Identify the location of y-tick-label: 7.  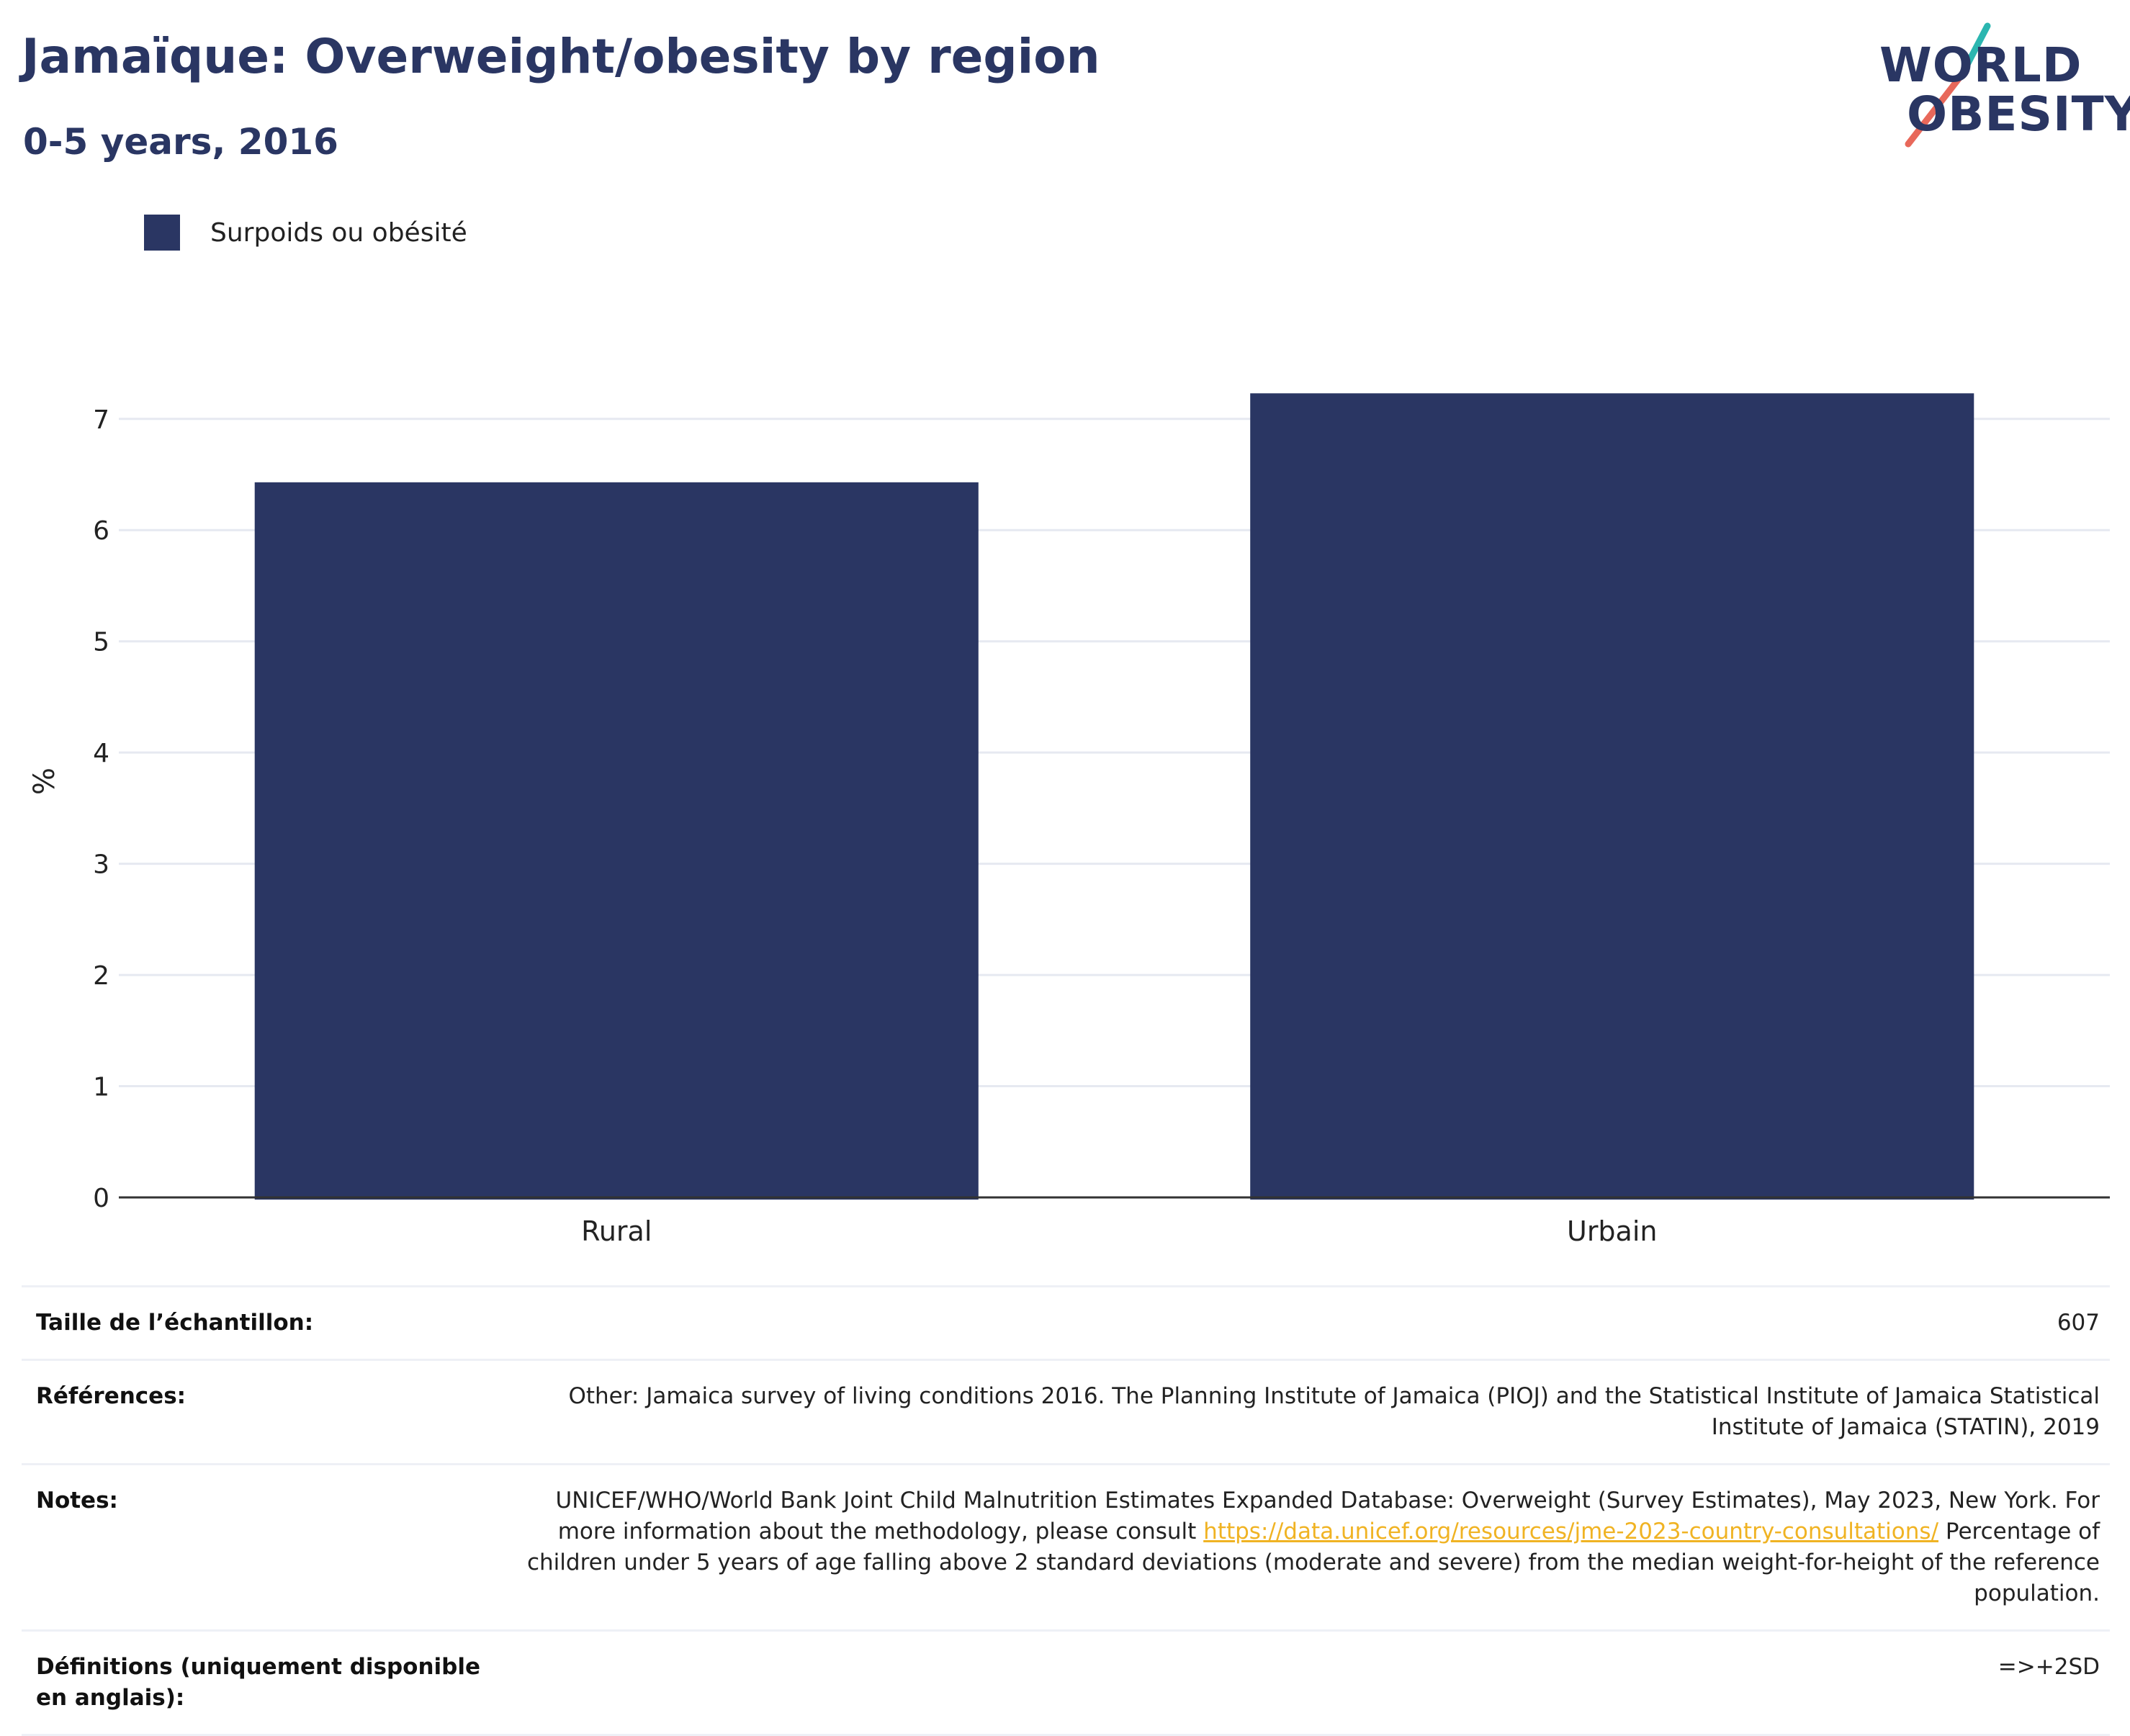
(101, 420).